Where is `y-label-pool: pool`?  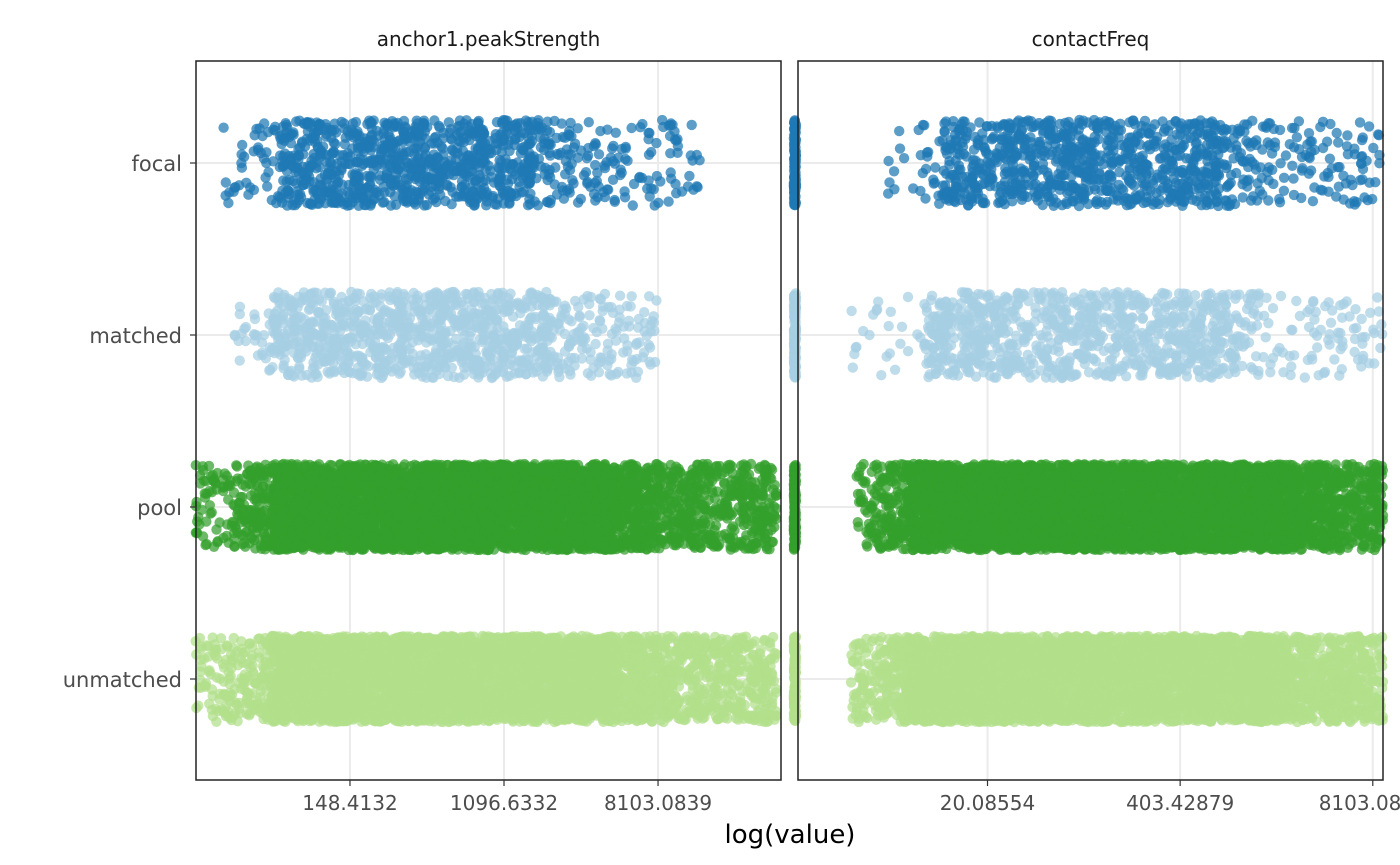
y-label-pool: pool is located at coordinates (159, 508).